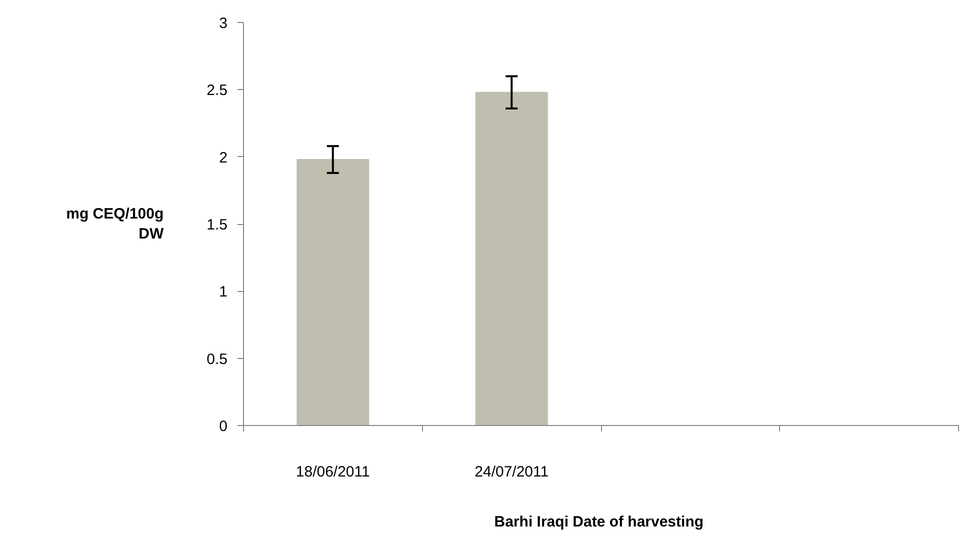 This screenshot has width=966, height=533. Describe the element at coordinates (599, 522) in the screenshot. I see `x-axis-title: Barhi Iraqi Date of harvesting` at that location.